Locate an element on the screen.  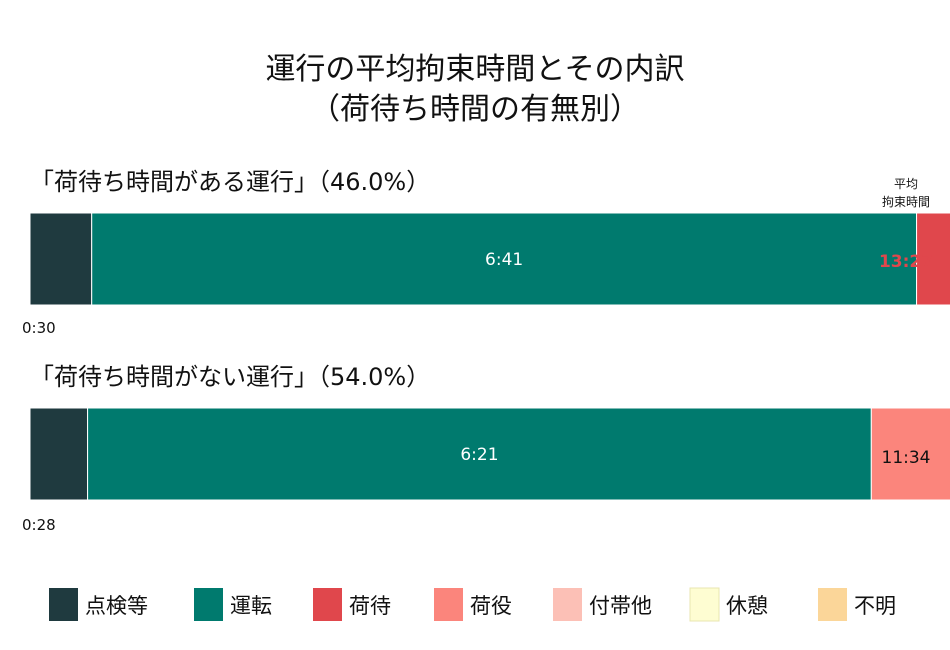
legend-item: 不明 is located at coordinates (857, 604).